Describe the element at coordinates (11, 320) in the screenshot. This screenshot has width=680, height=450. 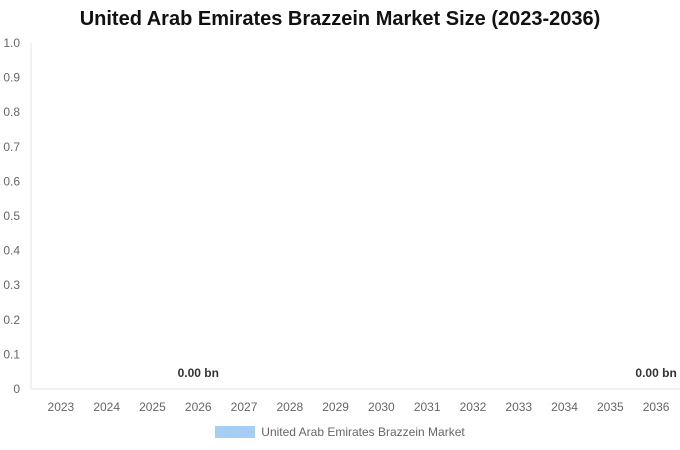
I see `y-tick-label: 0.2` at that location.